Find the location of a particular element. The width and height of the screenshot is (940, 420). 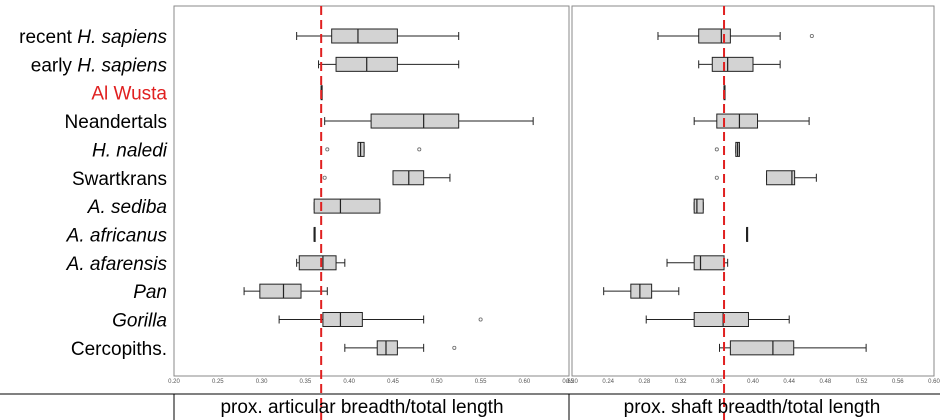

group-label: Gorilla is located at coordinates (139, 321).